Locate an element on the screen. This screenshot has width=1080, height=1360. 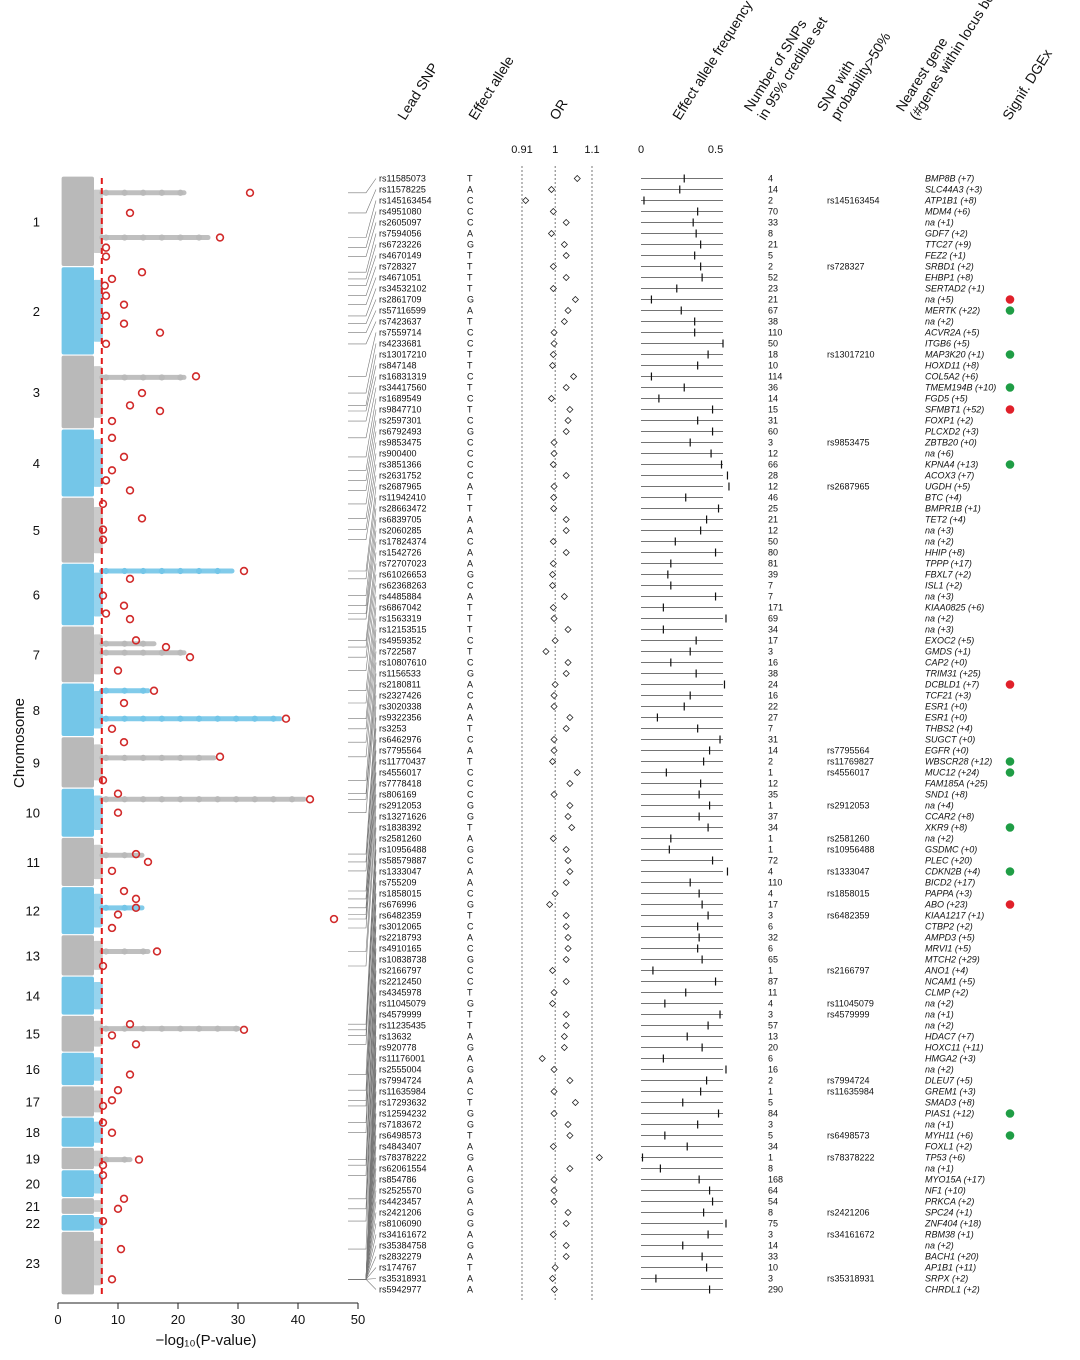
high-prob-snp: rs78378222 is located at coordinates (851, 1158).